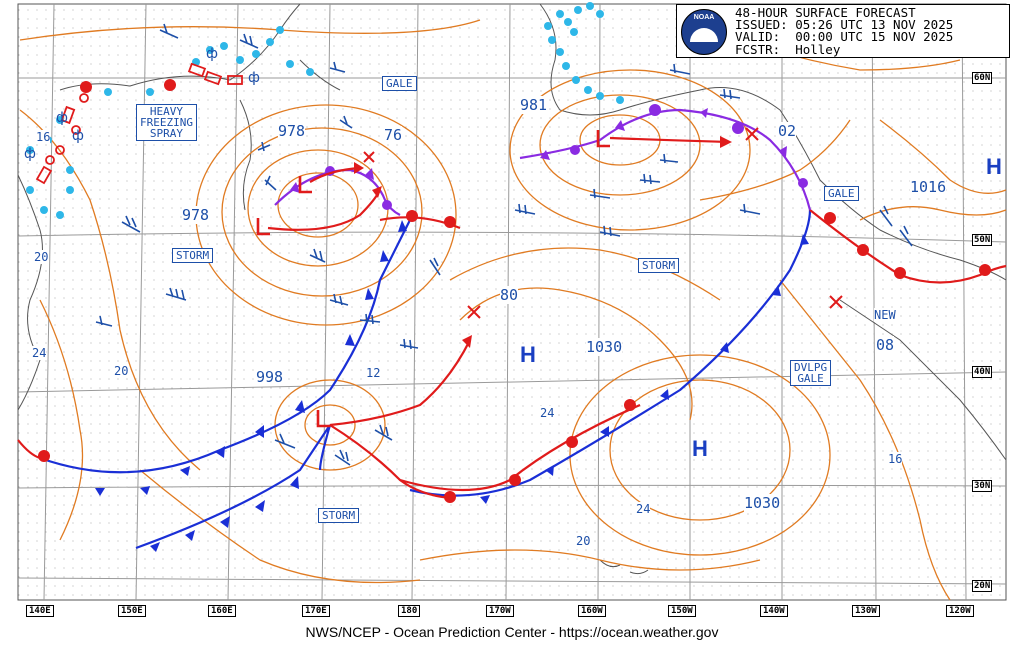 The height and width of the screenshot is (652, 1024). I want to click on pressure-label: 80, so click(509, 295).